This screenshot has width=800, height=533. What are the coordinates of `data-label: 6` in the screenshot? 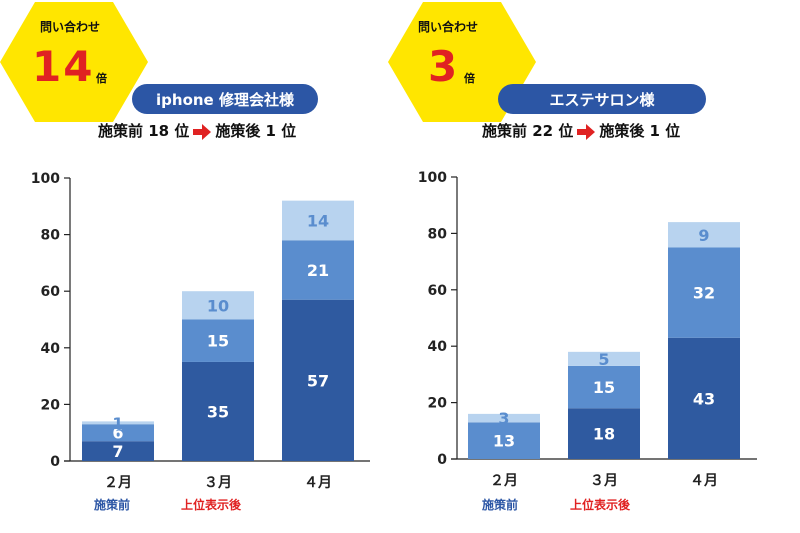 It's located at (117, 433).